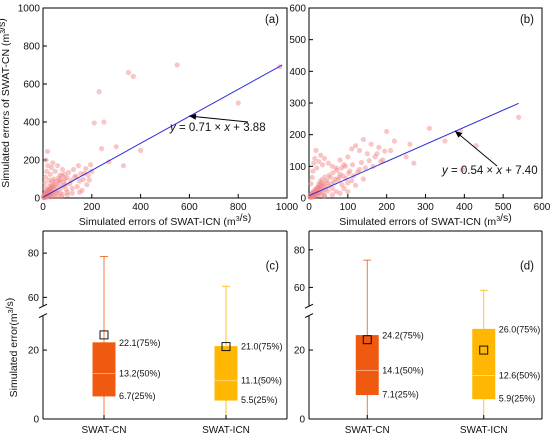 The image size is (550, 437). I want to click on x-axis-label-a: Simulated errors of SWAT-ICN (m3/s), so click(165, 220).